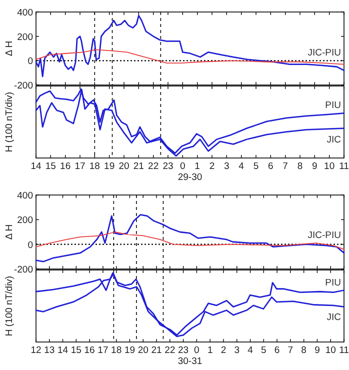 Image resolution: width=349 pixels, height=370 pixels. What do you see at coordinates (36, 350) in the screenshot?
I see `x-tick-label: 12` at bounding box center [36, 350].